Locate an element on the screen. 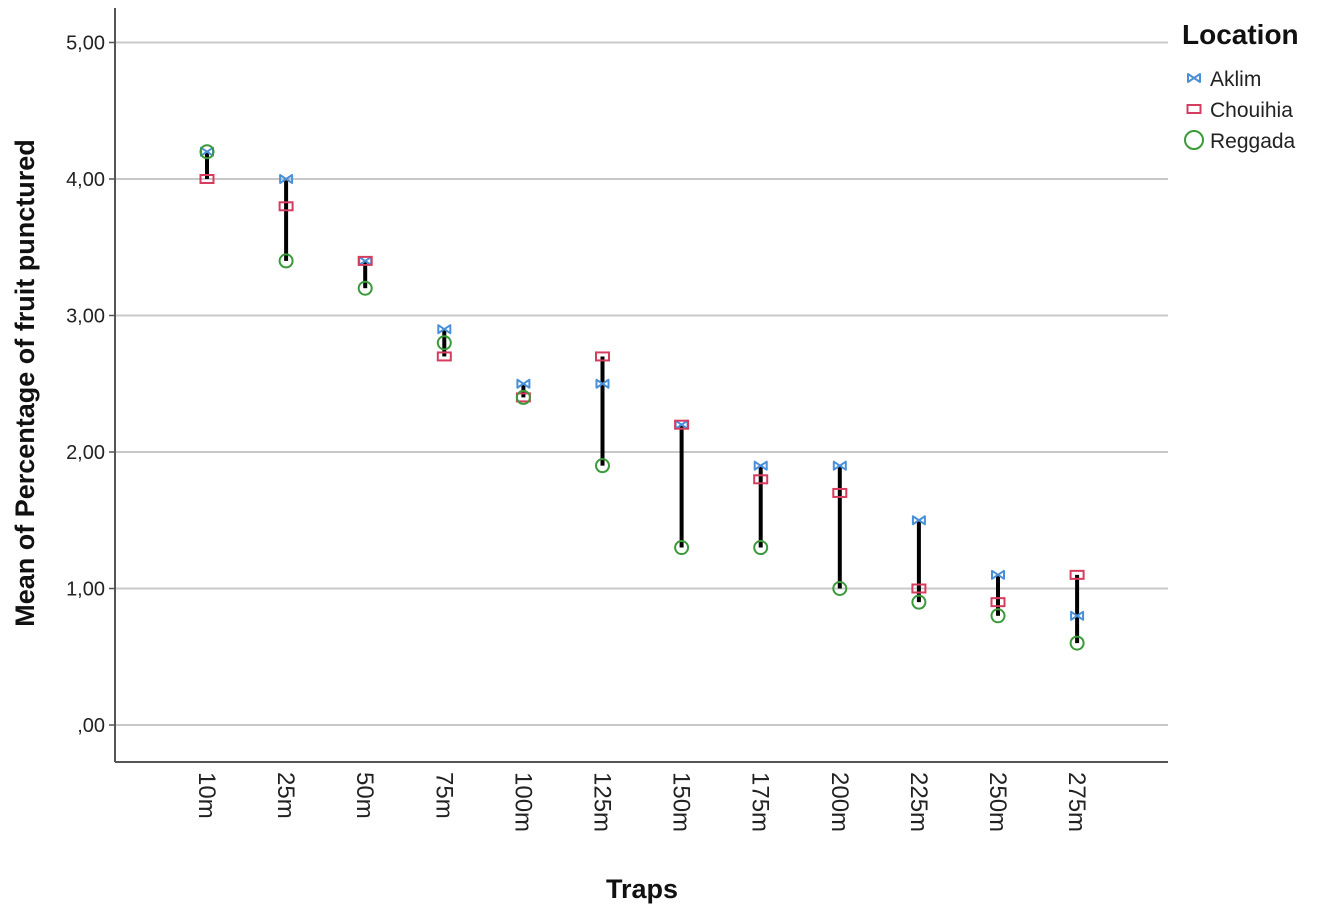  legend-label-reggada: Reggada is located at coordinates (1253, 141).